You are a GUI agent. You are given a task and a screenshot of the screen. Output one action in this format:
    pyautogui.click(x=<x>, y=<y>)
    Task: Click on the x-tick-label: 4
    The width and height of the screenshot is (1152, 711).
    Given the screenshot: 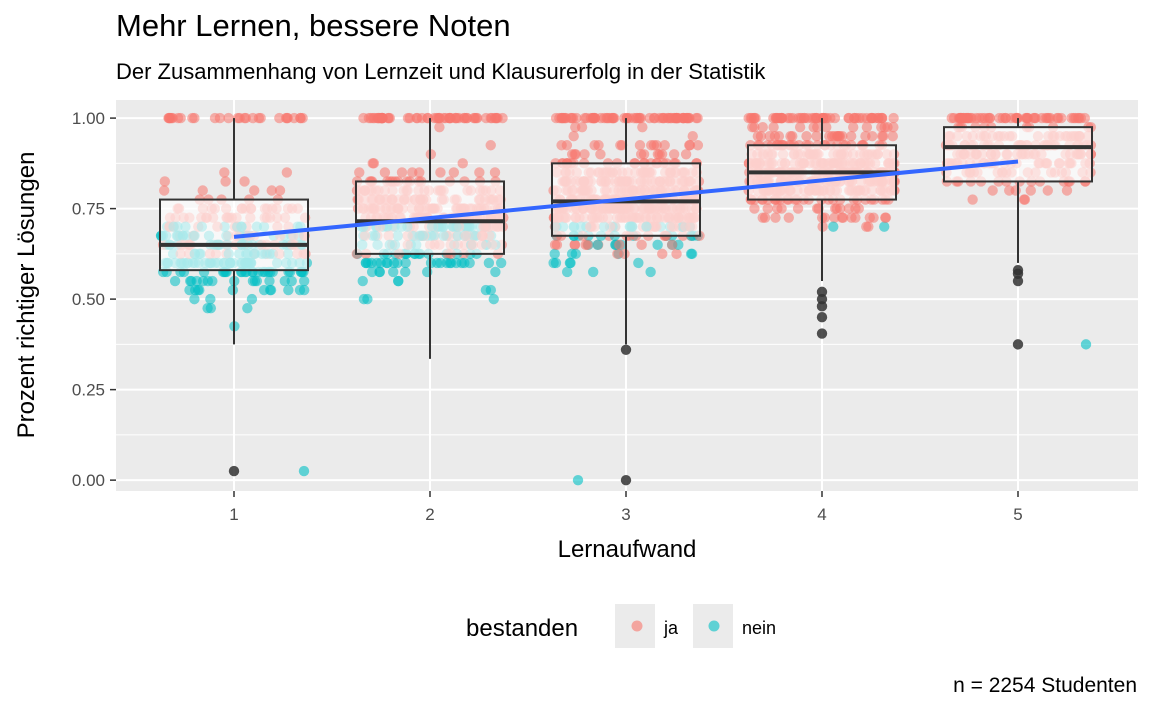 What is the action you would take?
    pyautogui.click(x=821, y=514)
    